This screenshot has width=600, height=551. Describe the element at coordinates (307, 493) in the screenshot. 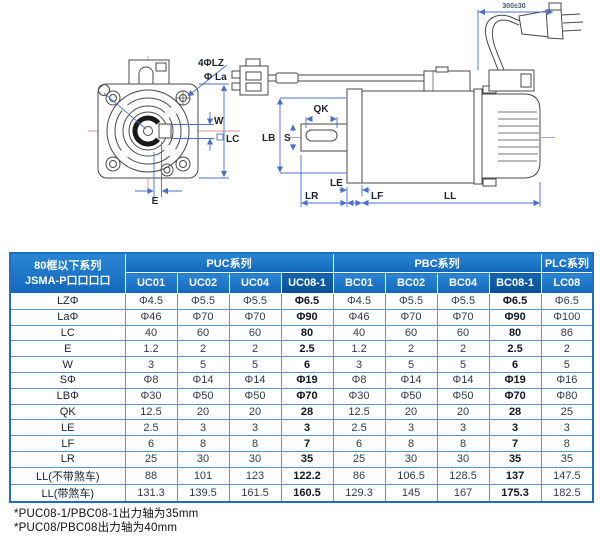

I see `spec-cell: 160.5` at that location.